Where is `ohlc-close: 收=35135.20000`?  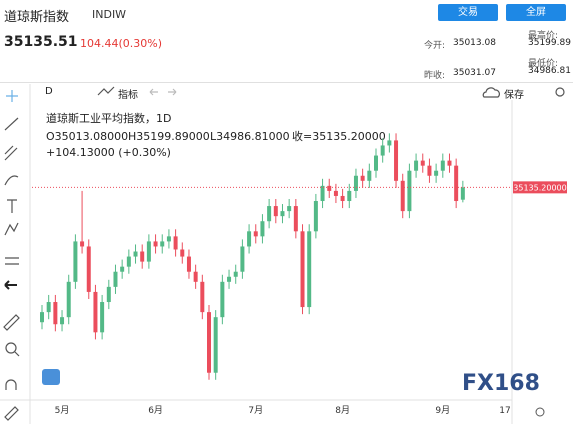 ohlc-close: 收=35135.20000 is located at coordinates (339, 136).